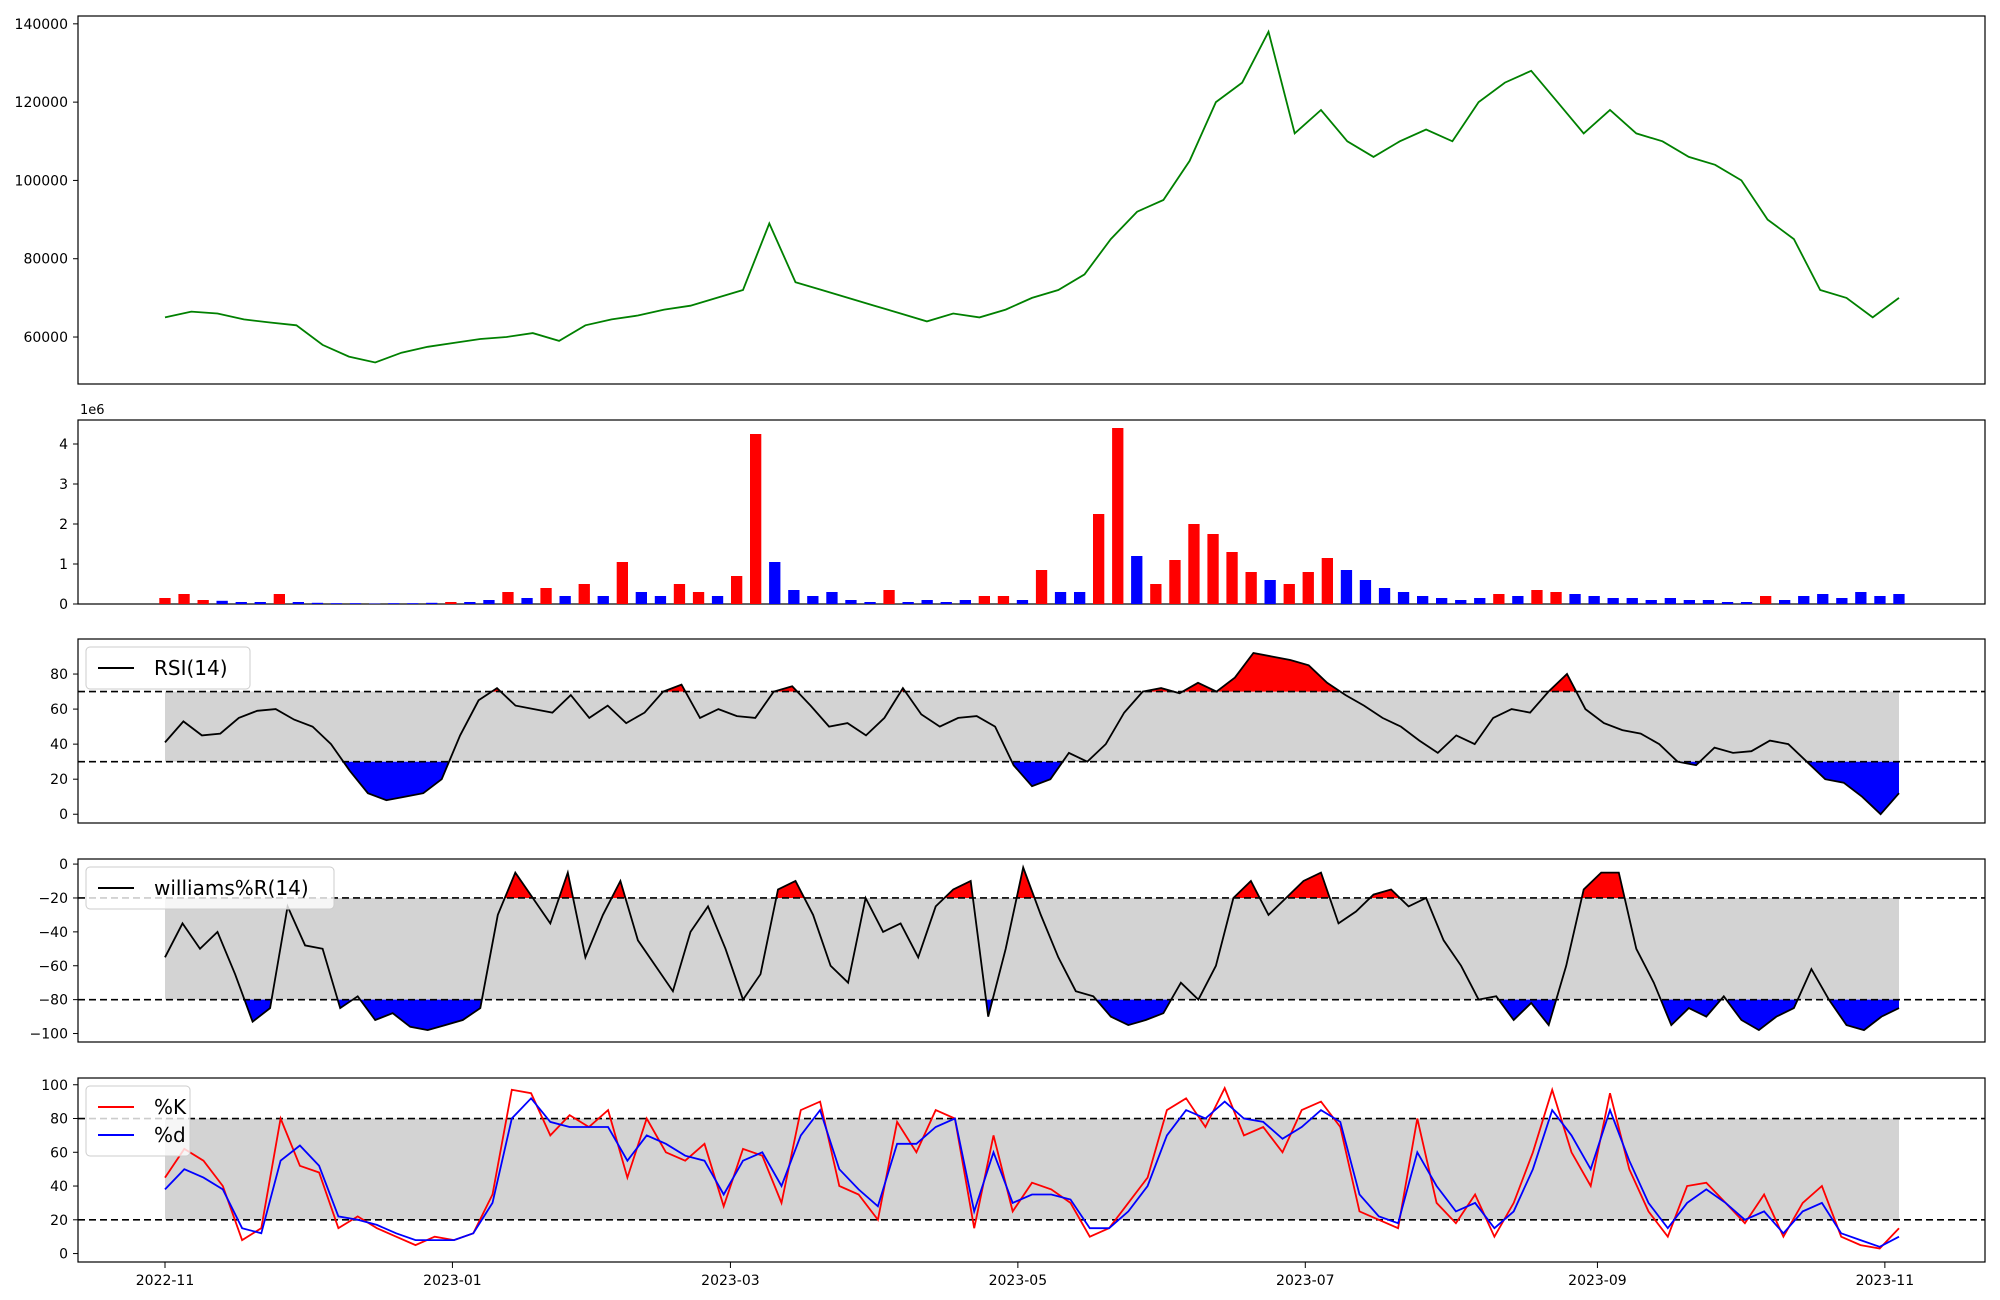  Describe the element at coordinates (63, 525) in the screenshot. I see `y-tick-label: 2` at that location.